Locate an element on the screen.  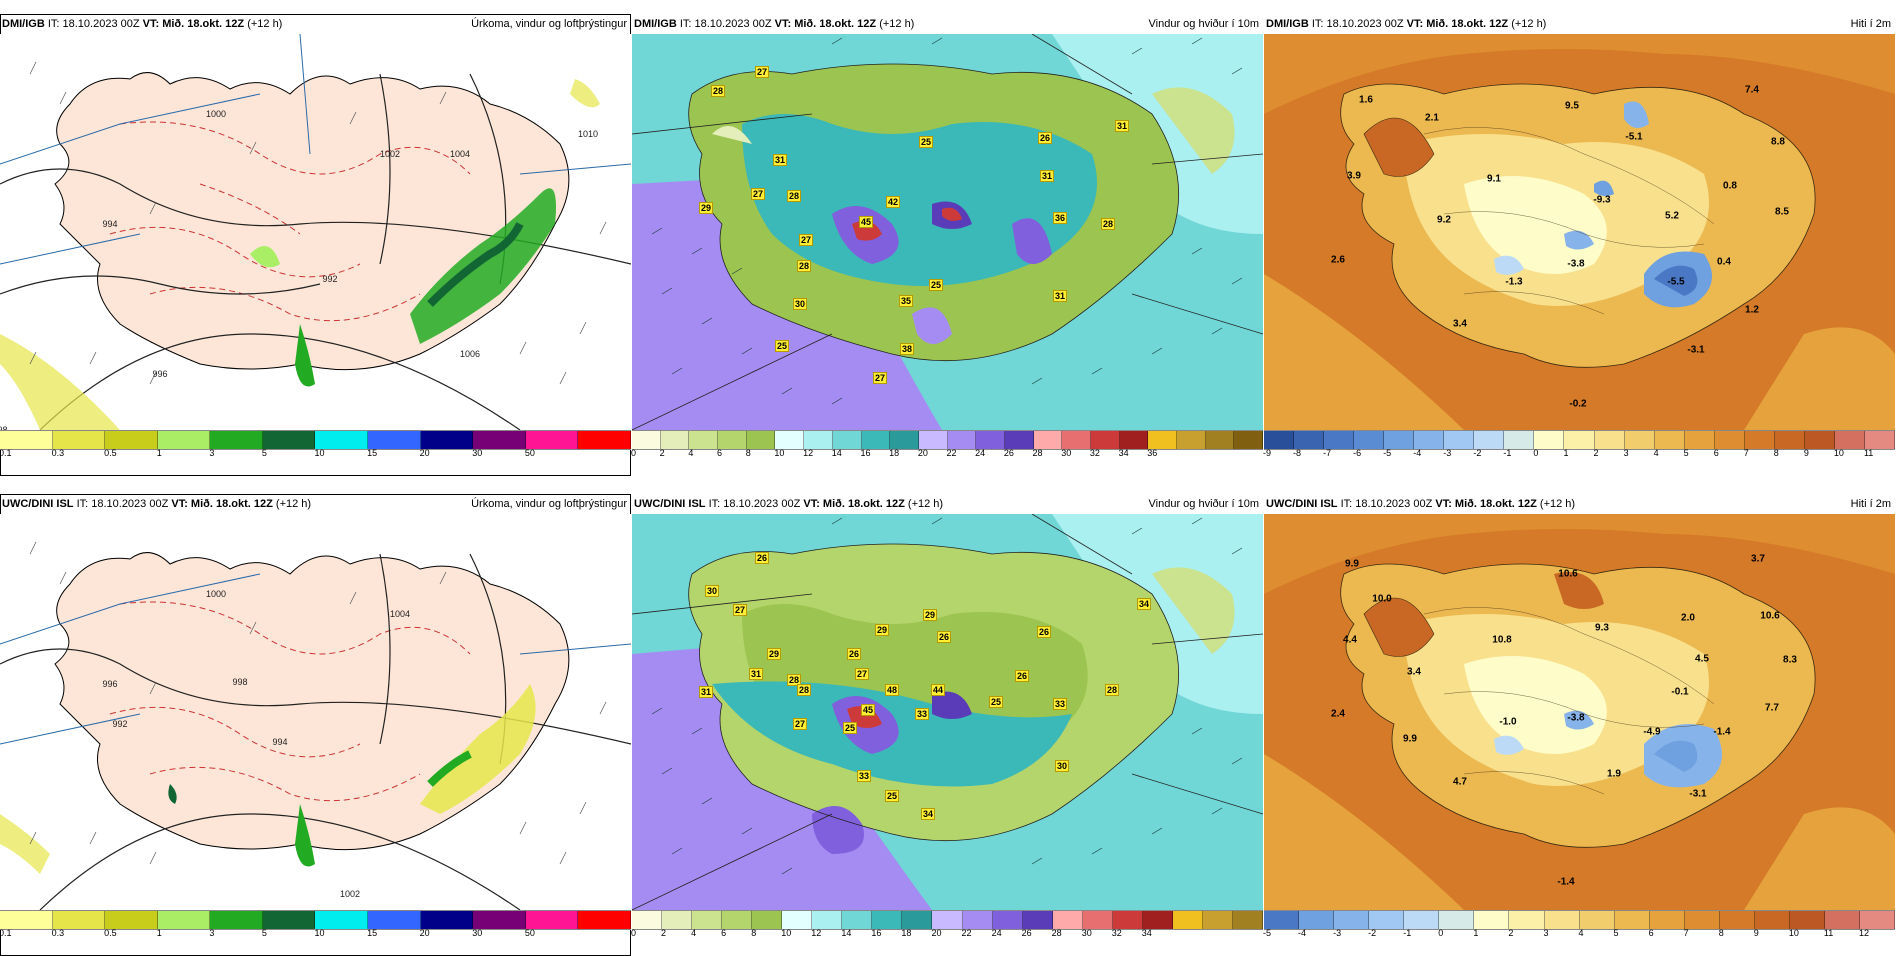
temperature-label: -0.1 is located at coordinates (1680, 692).